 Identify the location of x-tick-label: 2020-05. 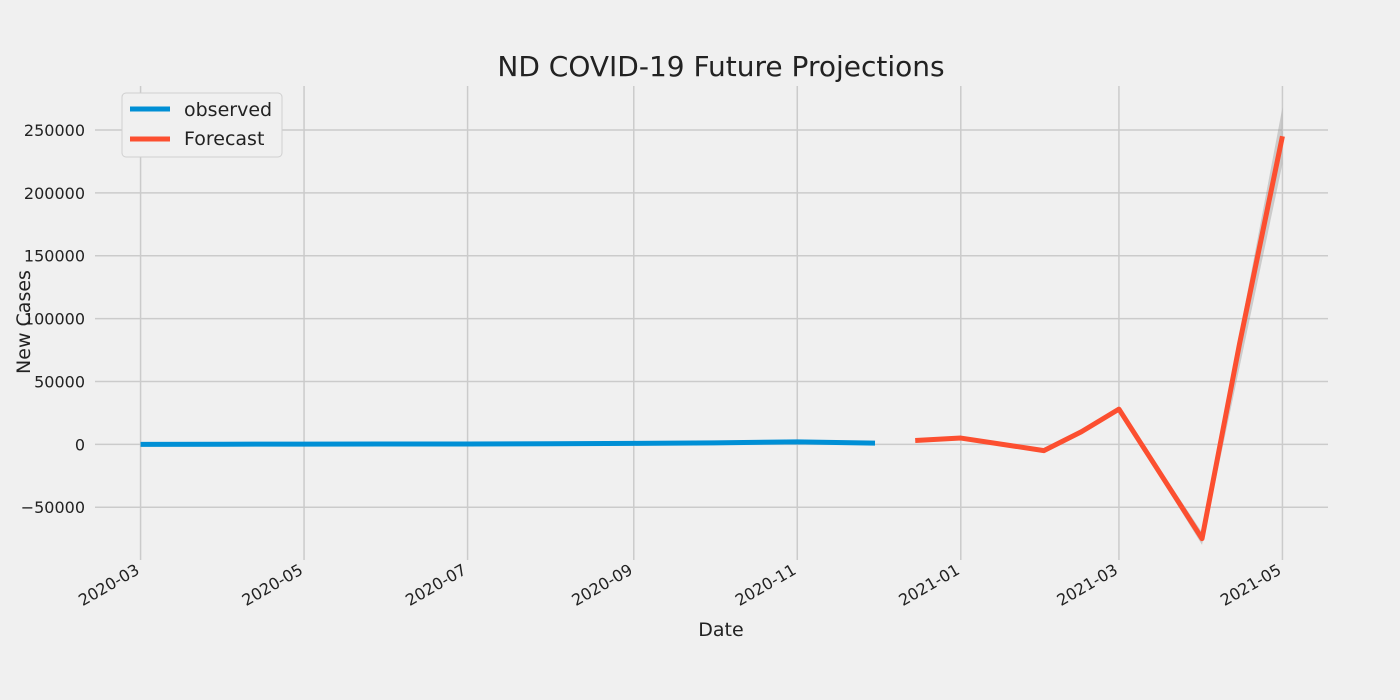
(272, 585).